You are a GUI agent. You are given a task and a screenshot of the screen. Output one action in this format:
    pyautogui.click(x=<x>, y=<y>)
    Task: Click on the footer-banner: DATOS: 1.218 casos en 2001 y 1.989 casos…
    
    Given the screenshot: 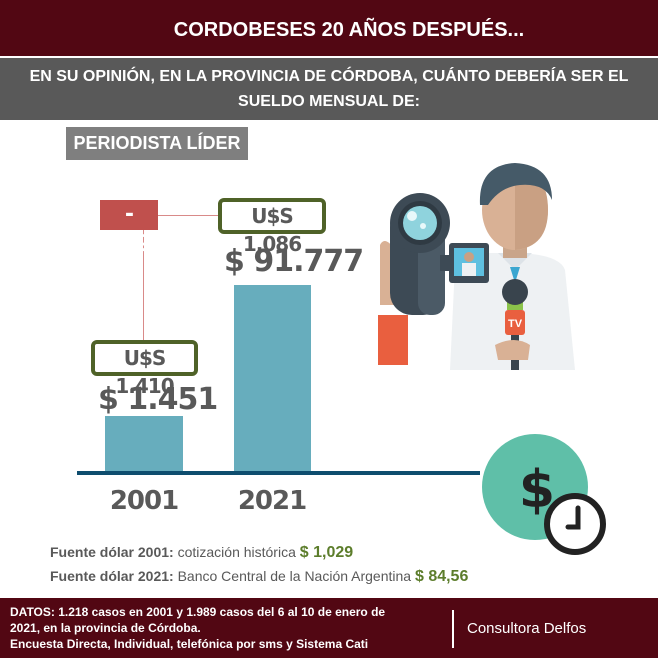 What is the action you would take?
    pyautogui.click(x=329, y=628)
    